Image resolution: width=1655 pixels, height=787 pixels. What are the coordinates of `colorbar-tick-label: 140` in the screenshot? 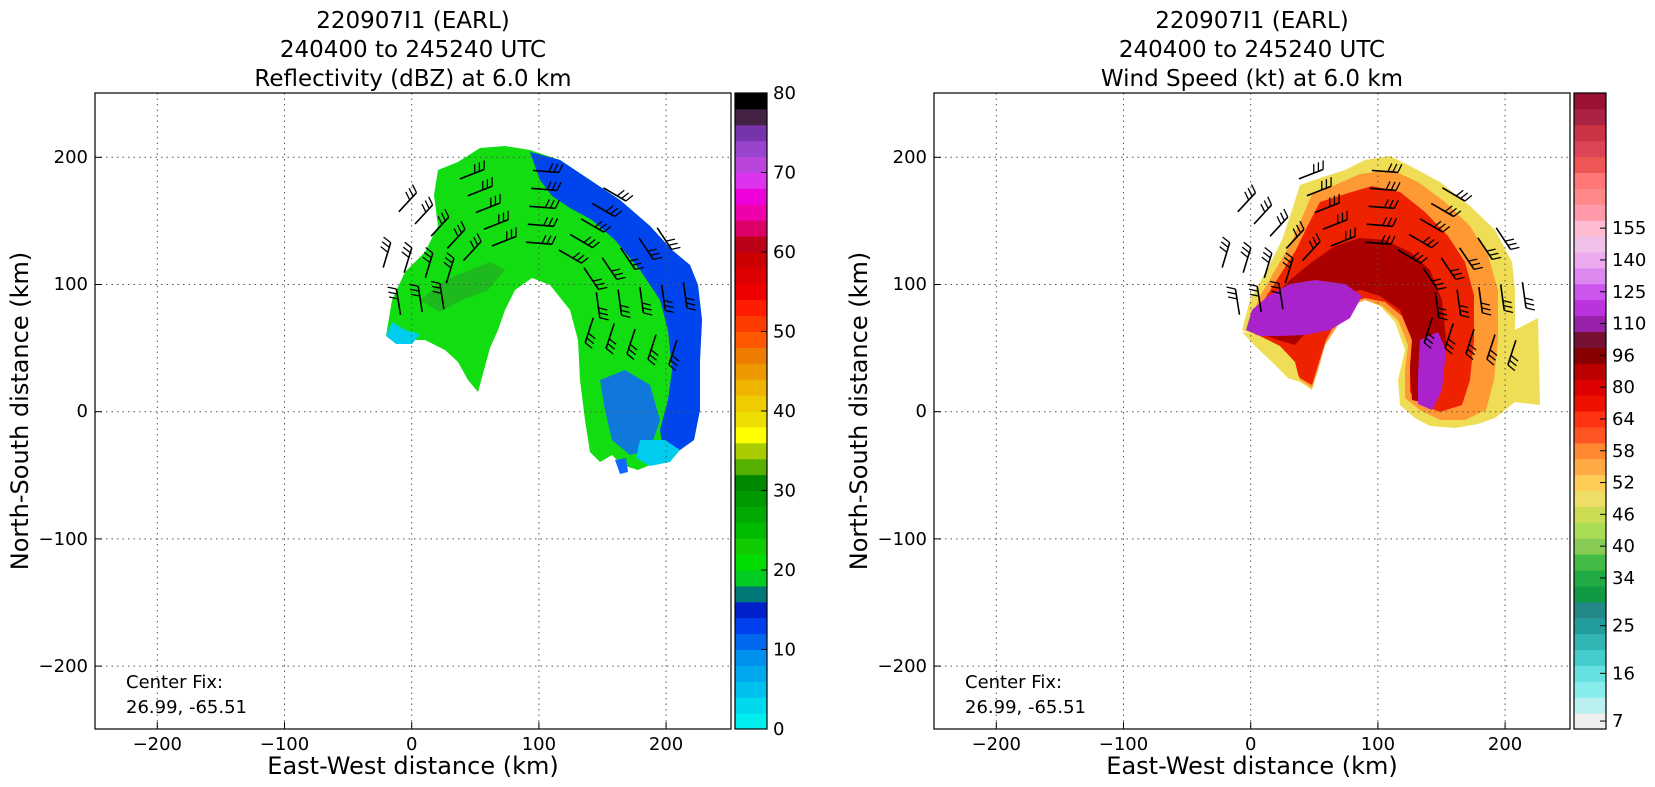 It's located at (1629, 260).